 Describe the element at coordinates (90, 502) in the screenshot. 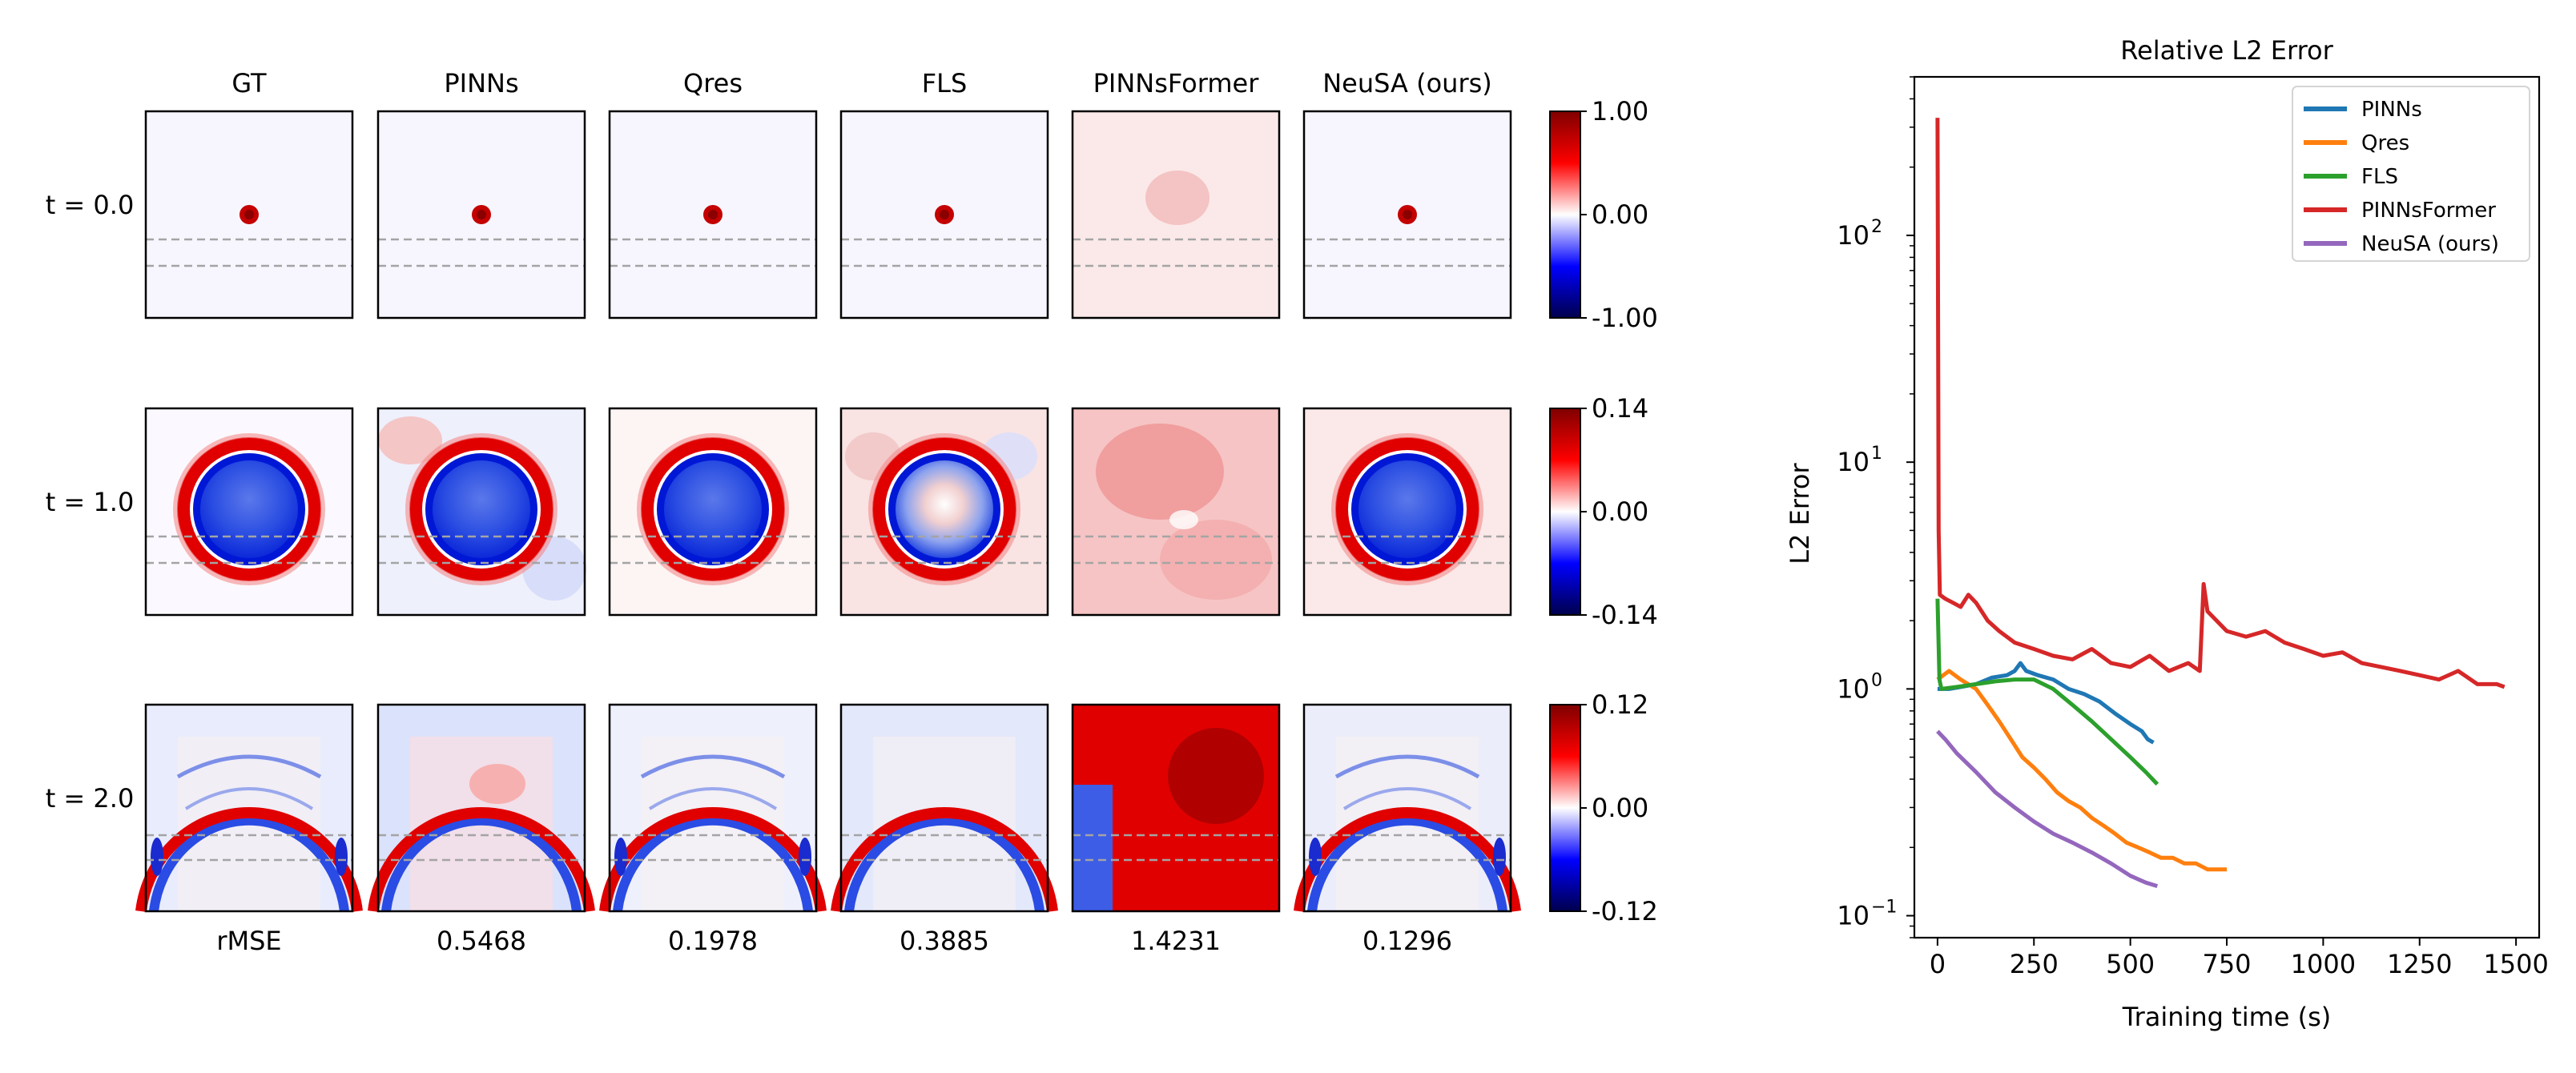

I see `row-label: t = 1.0` at that location.